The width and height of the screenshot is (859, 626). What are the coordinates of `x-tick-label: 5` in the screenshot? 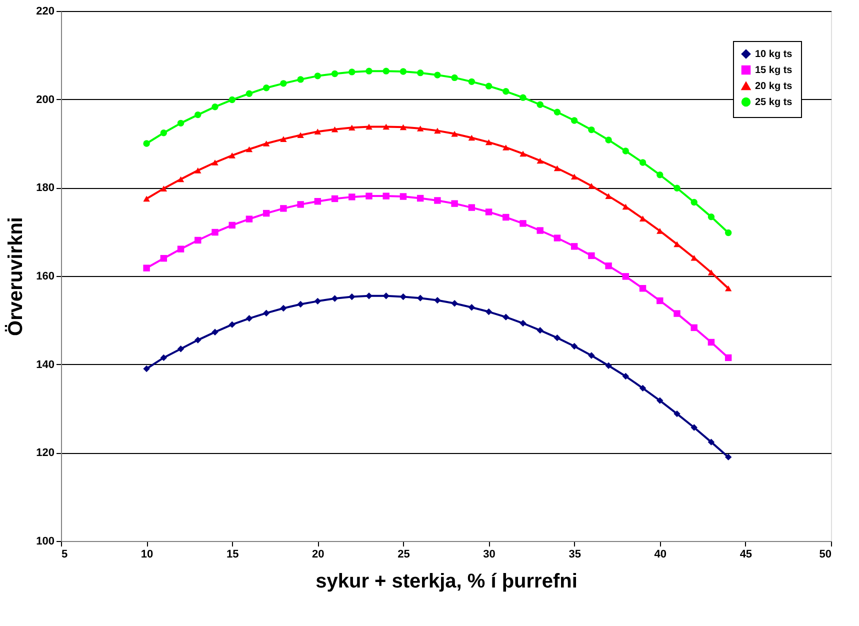 It's located at (65, 554).